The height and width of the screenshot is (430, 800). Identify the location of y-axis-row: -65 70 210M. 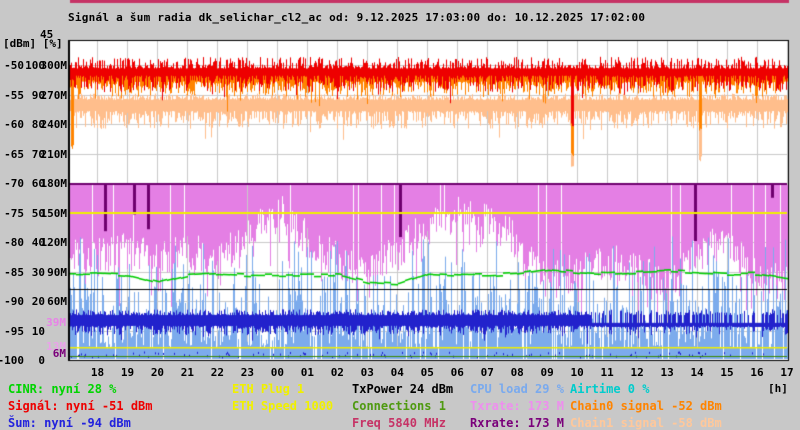
(34, 154).